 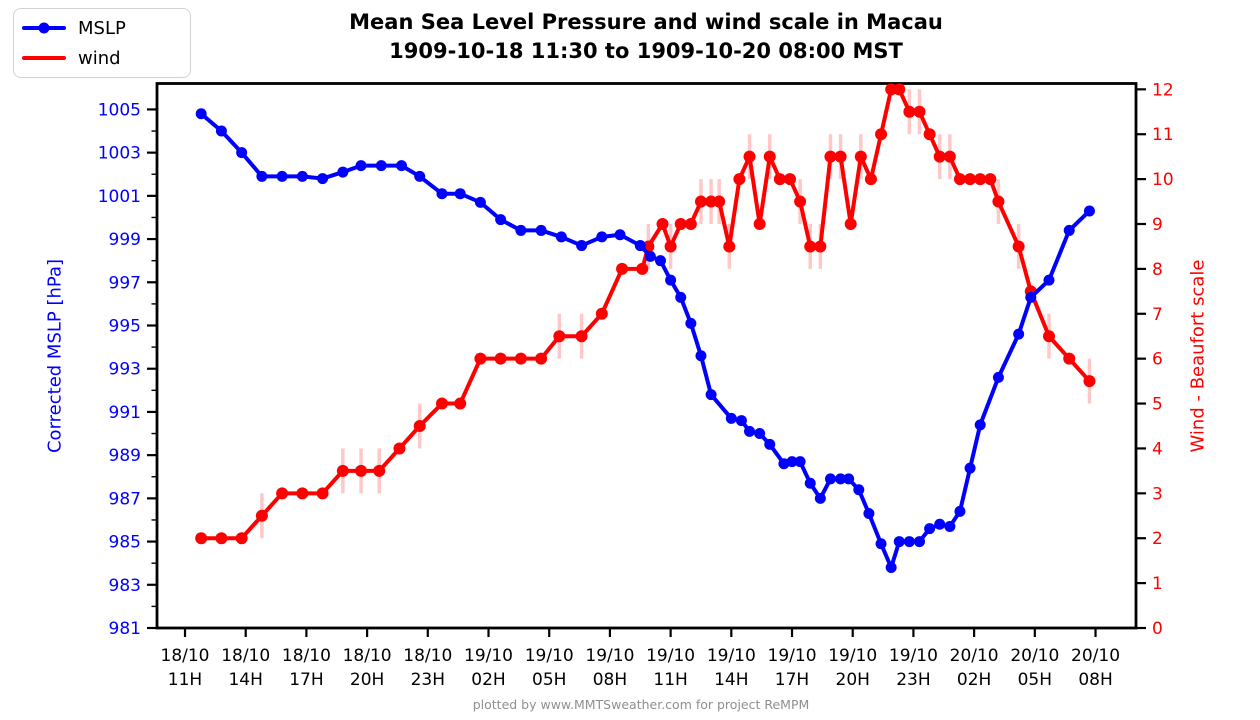 What do you see at coordinates (1157, 315) in the screenshot?
I see `svg-text: 7` at bounding box center [1157, 315].